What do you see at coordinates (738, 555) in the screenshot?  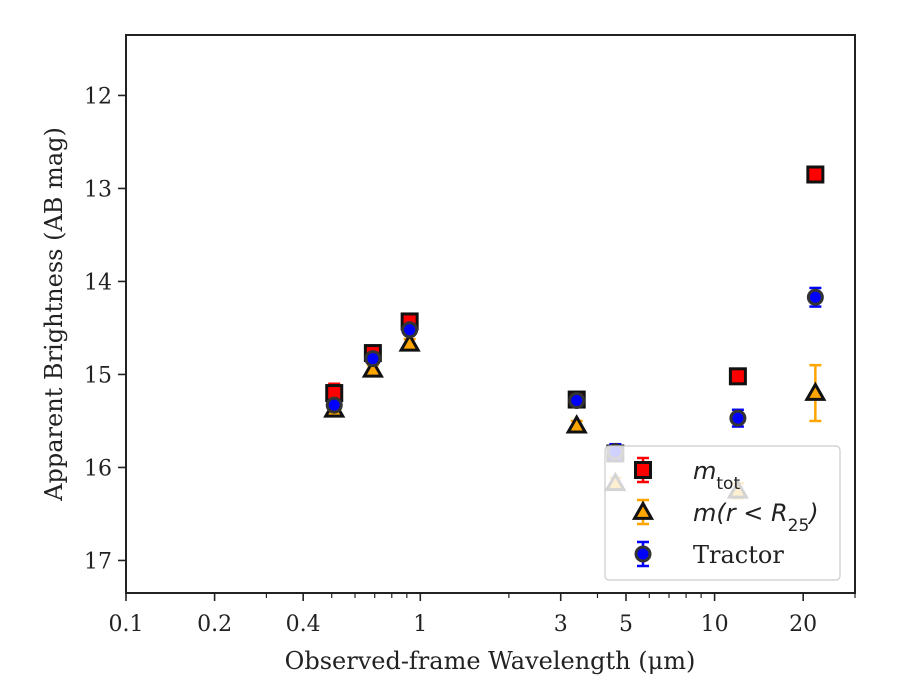 I see `legend-label: Tractor` at bounding box center [738, 555].